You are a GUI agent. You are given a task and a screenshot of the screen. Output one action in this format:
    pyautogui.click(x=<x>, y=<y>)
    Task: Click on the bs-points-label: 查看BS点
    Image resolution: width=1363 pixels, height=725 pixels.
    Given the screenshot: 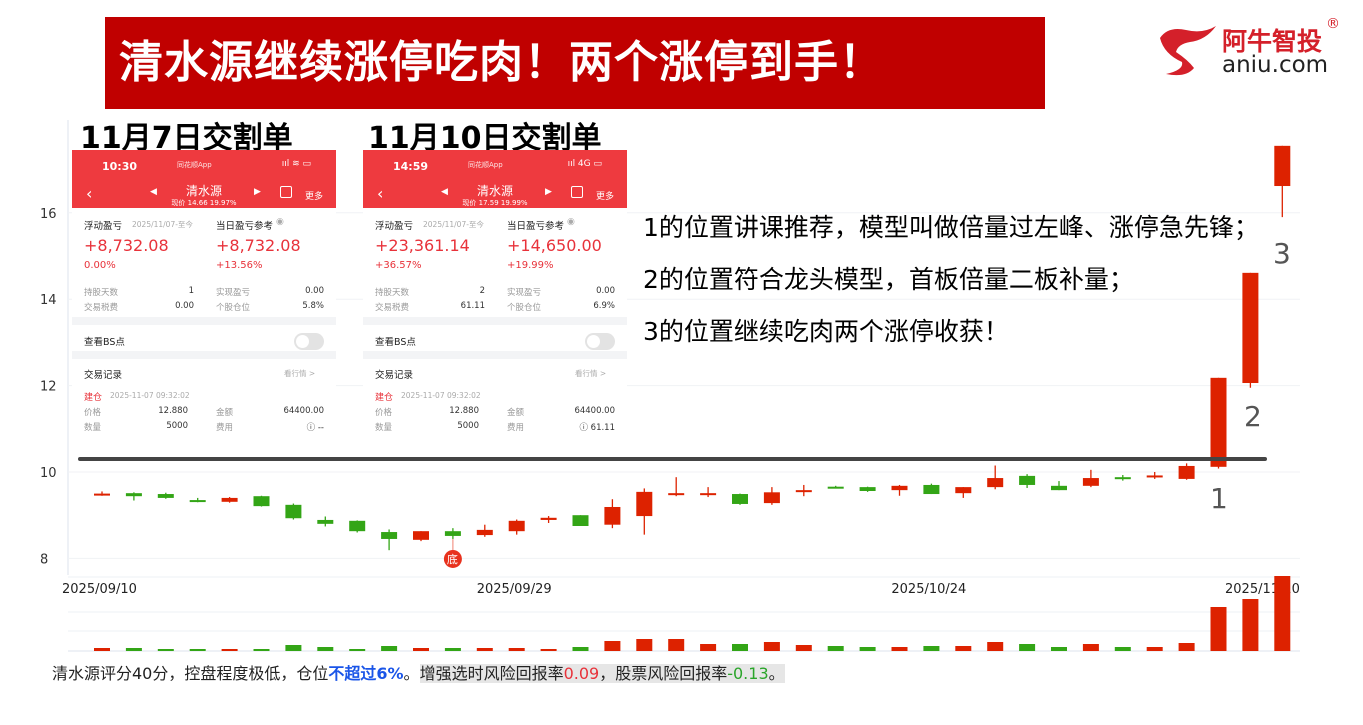 What is the action you would take?
    pyautogui.click(x=395, y=342)
    